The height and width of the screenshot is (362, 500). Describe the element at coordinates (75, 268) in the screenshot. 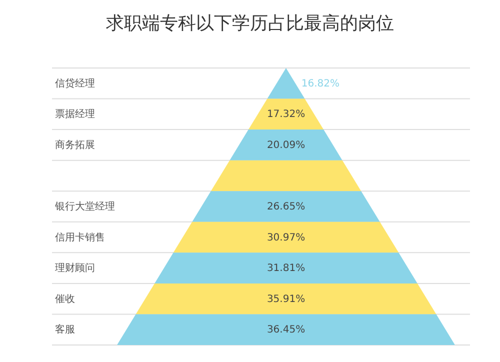

I see `category-label: 理财顾问` at that location.